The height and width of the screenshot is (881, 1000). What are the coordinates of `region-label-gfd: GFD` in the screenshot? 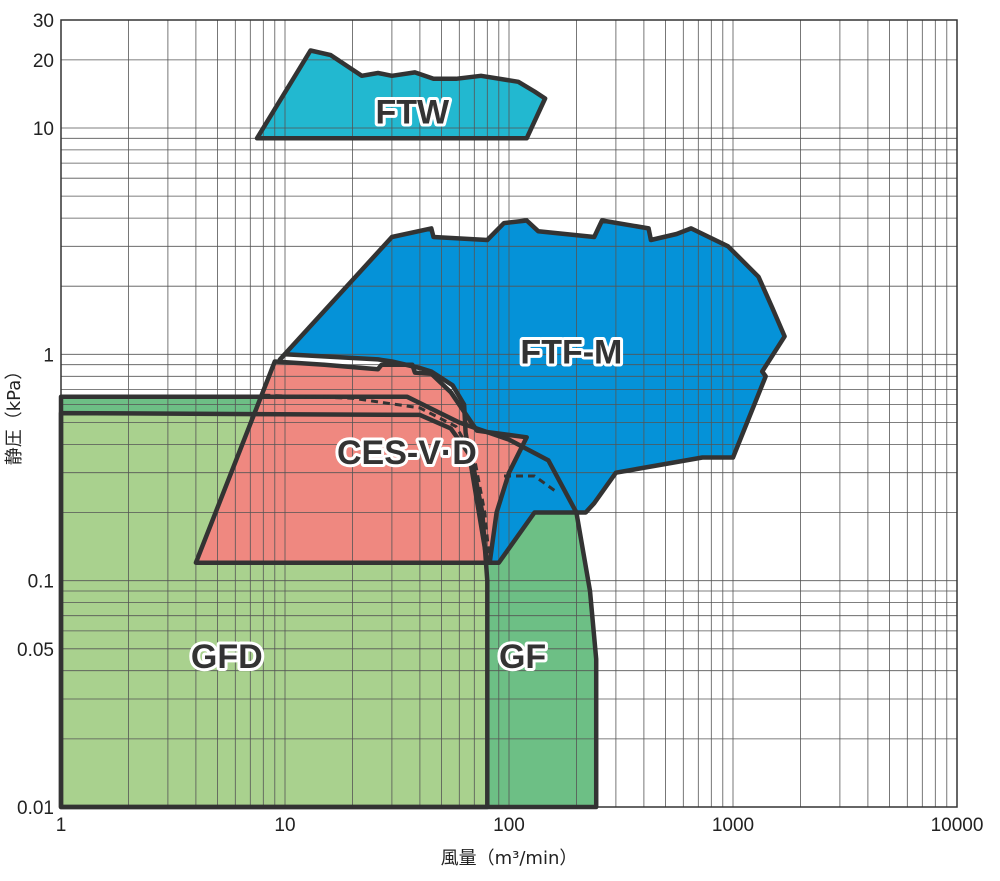 It's located at (227, 657).